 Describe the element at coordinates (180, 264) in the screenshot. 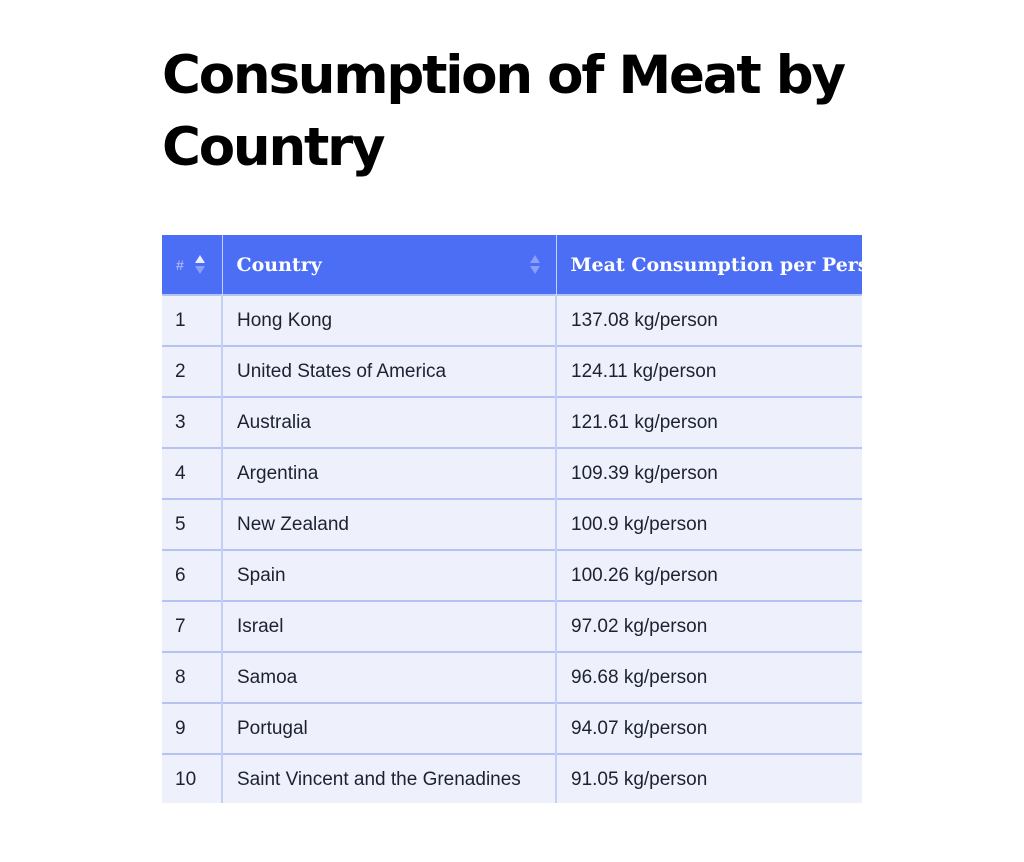

I see `column-header-rank-label: #` at that location.